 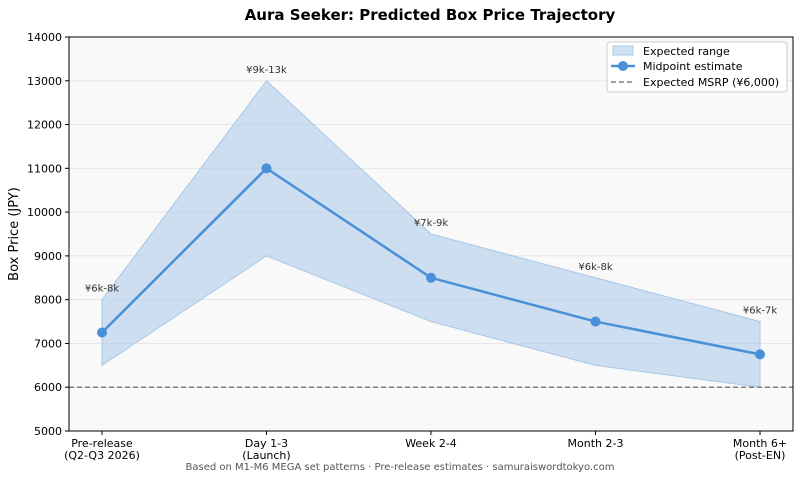 What do you see at coordinates (431, 223) in the screenshot?
I see `range-annotation: ¥7k-9k` at bounding box center [431, 223].